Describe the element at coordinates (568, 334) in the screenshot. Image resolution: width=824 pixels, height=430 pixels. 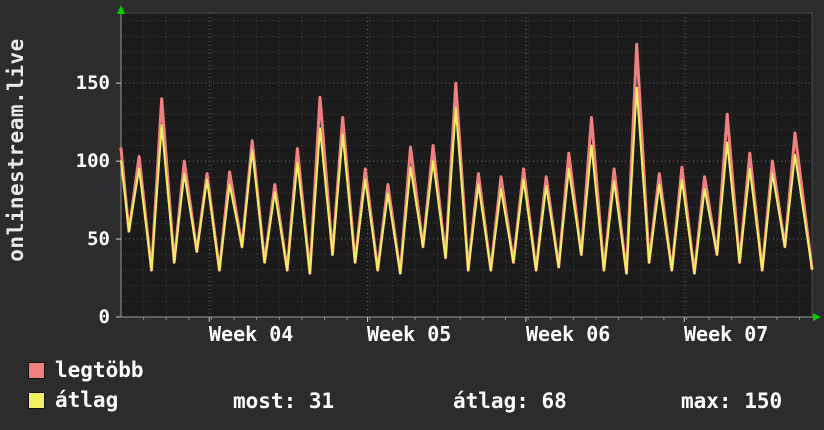
I see `x-axis-week-label: Week 06` at that location.